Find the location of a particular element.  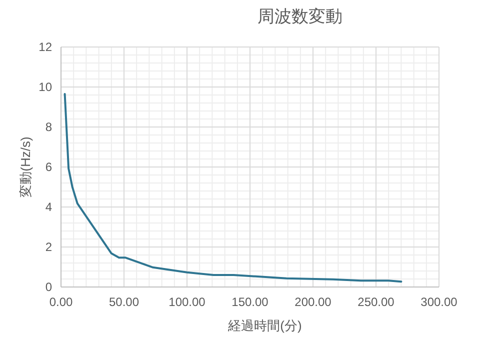

y-tick-label: 4 is located at coordinates (48, 207).